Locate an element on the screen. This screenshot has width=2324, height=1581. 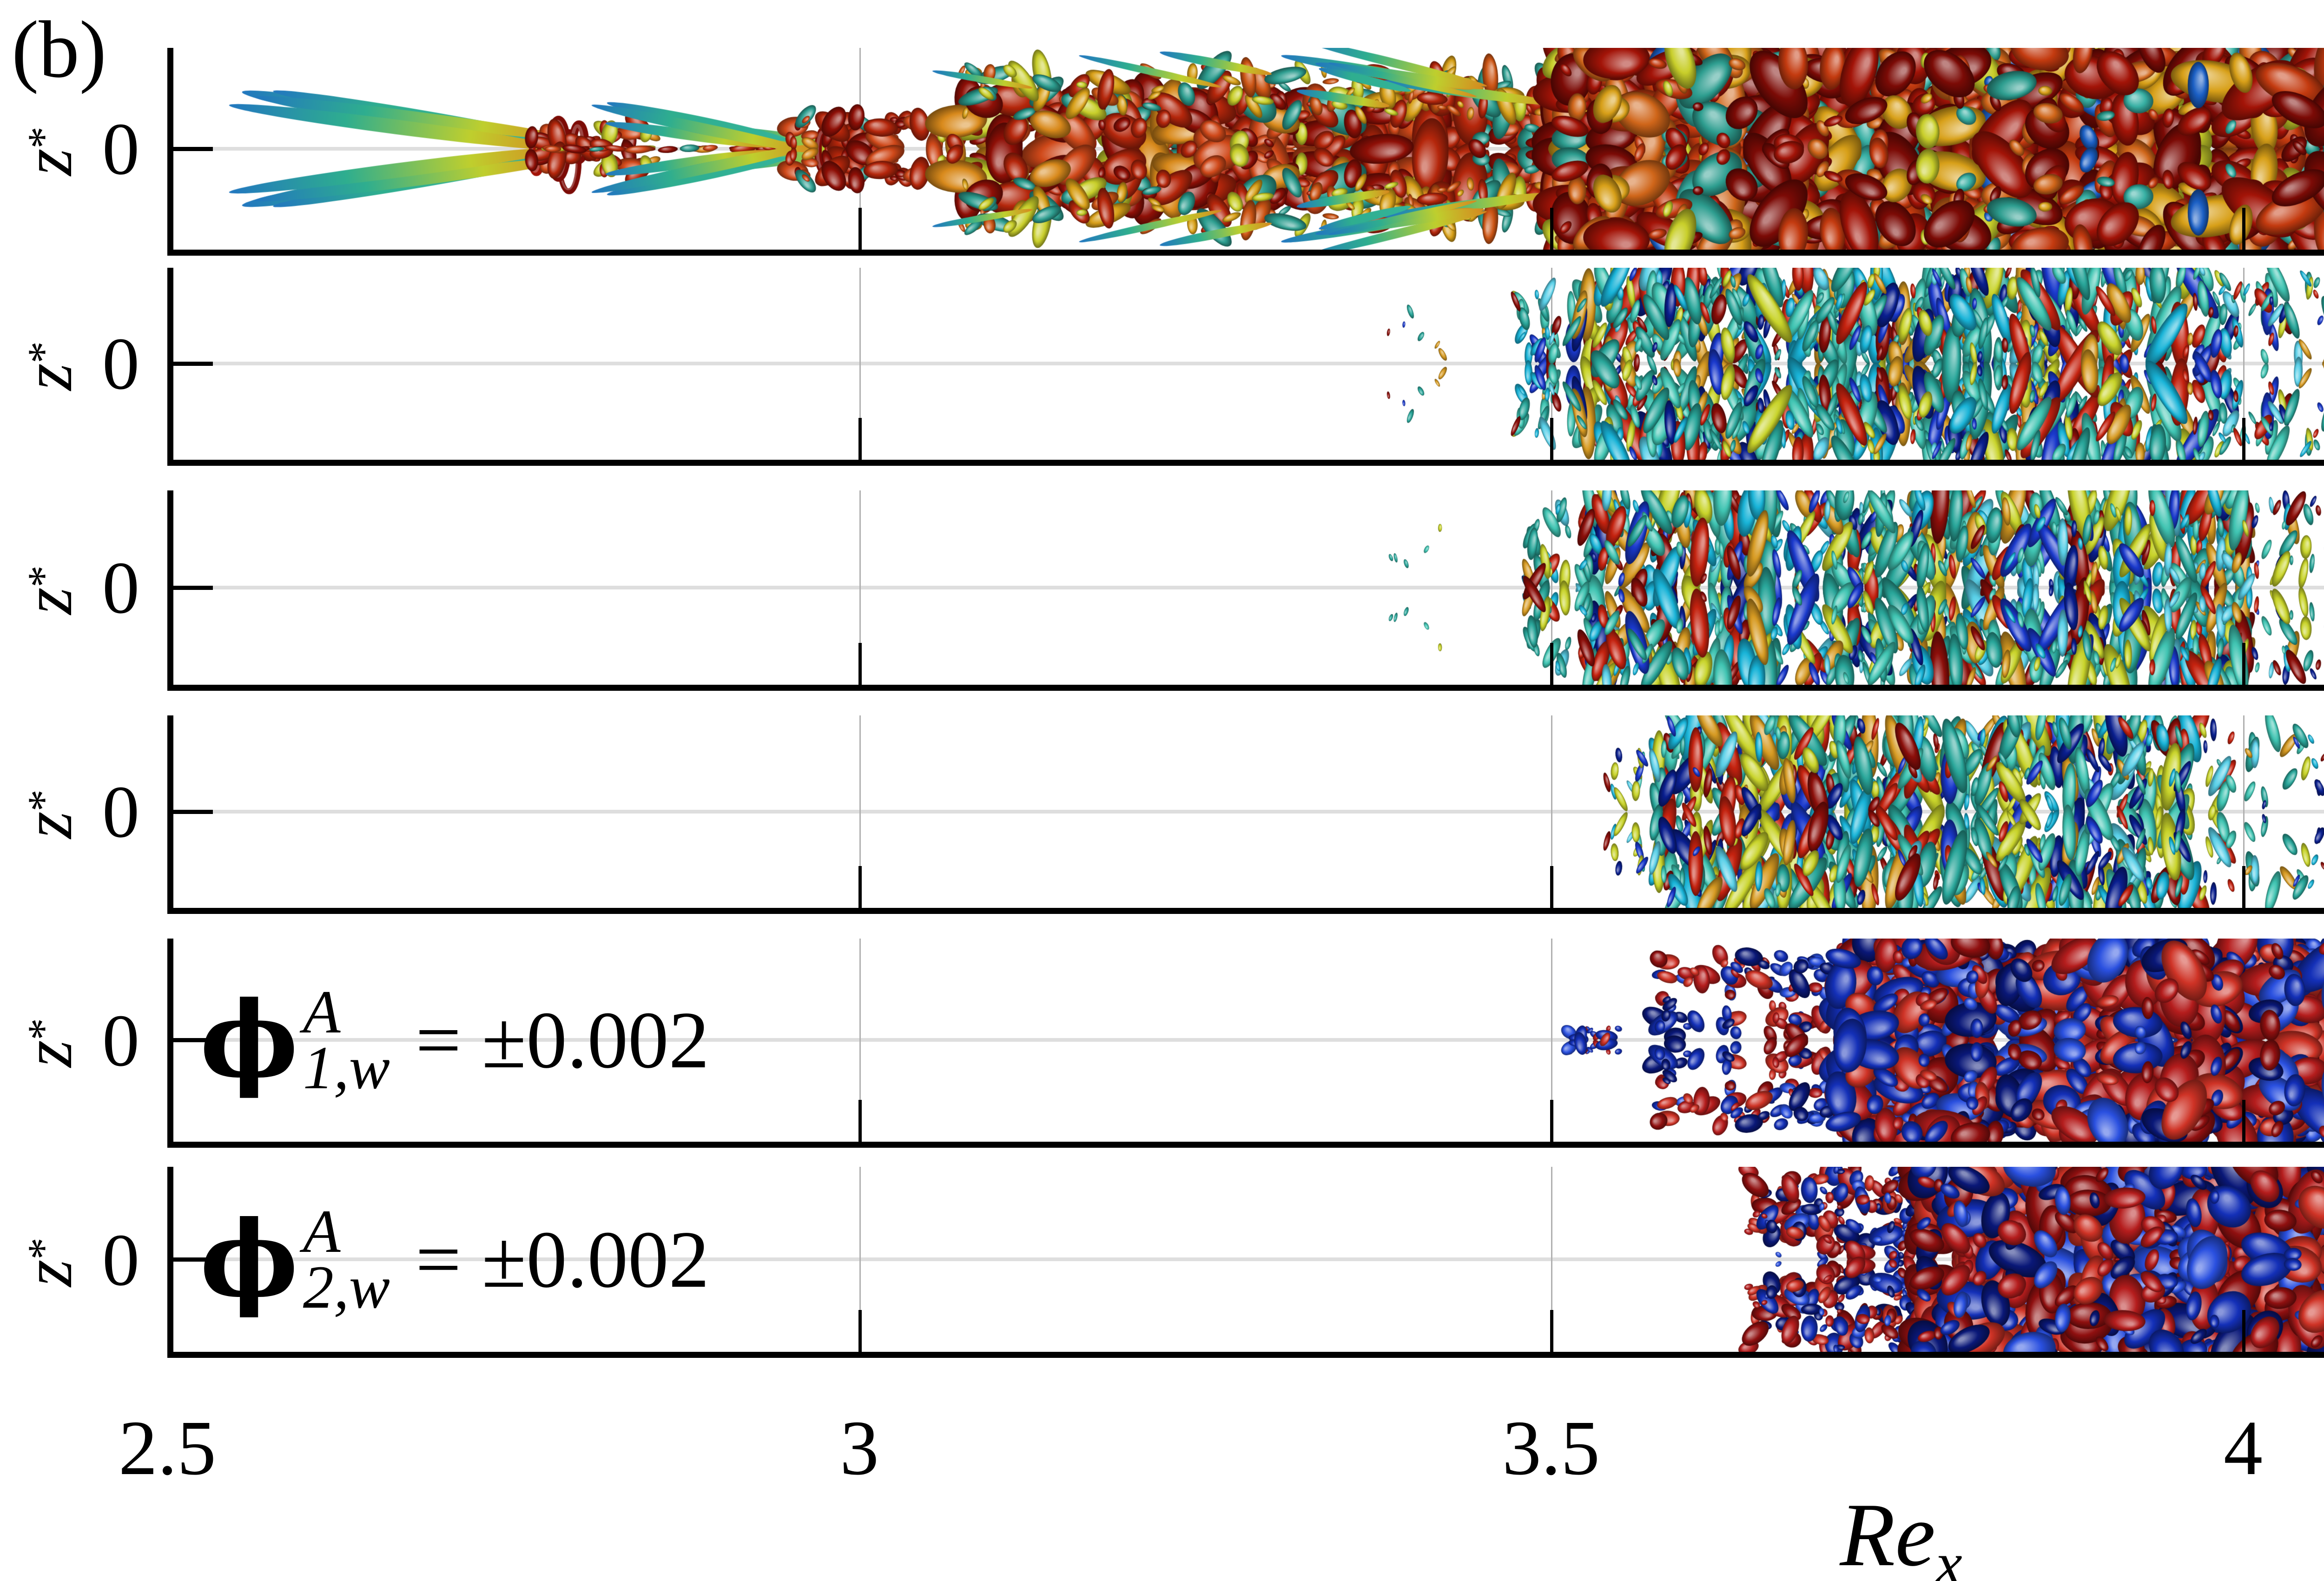
phi-scripts: A 2,w is located at coordinates (346, 1259).